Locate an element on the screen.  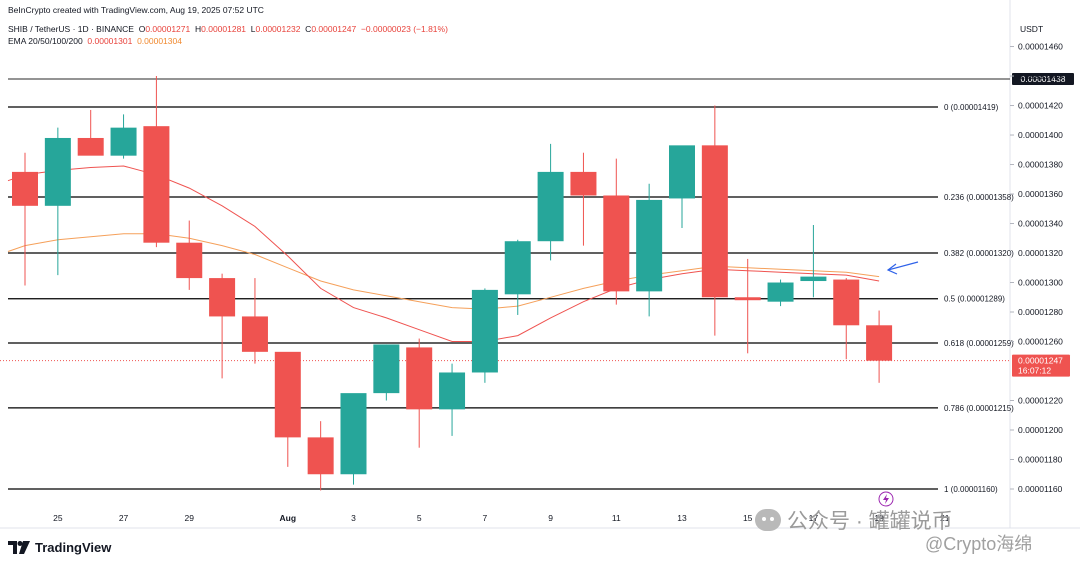
price-axis-label: 0.00001200 is located at coordinates (1040, 430).